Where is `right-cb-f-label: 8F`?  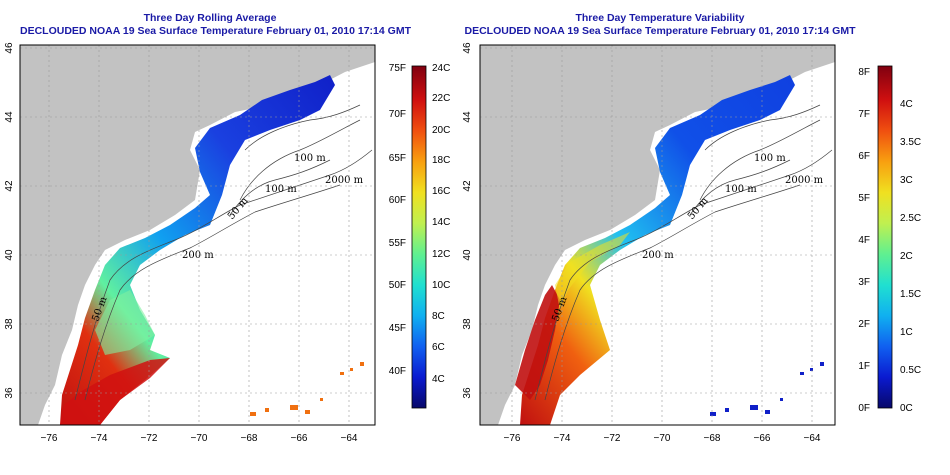
right-cb-f-label: 8F is located at coordinates (864, 72).